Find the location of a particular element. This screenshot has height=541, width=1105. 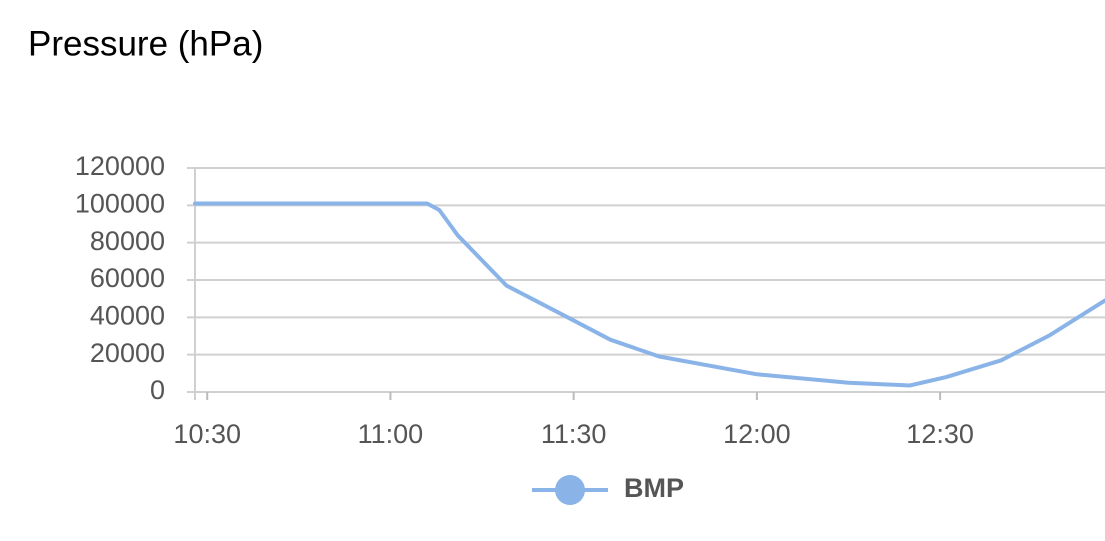

y-tick-label: 60000 is located at coordinates (127, 278).